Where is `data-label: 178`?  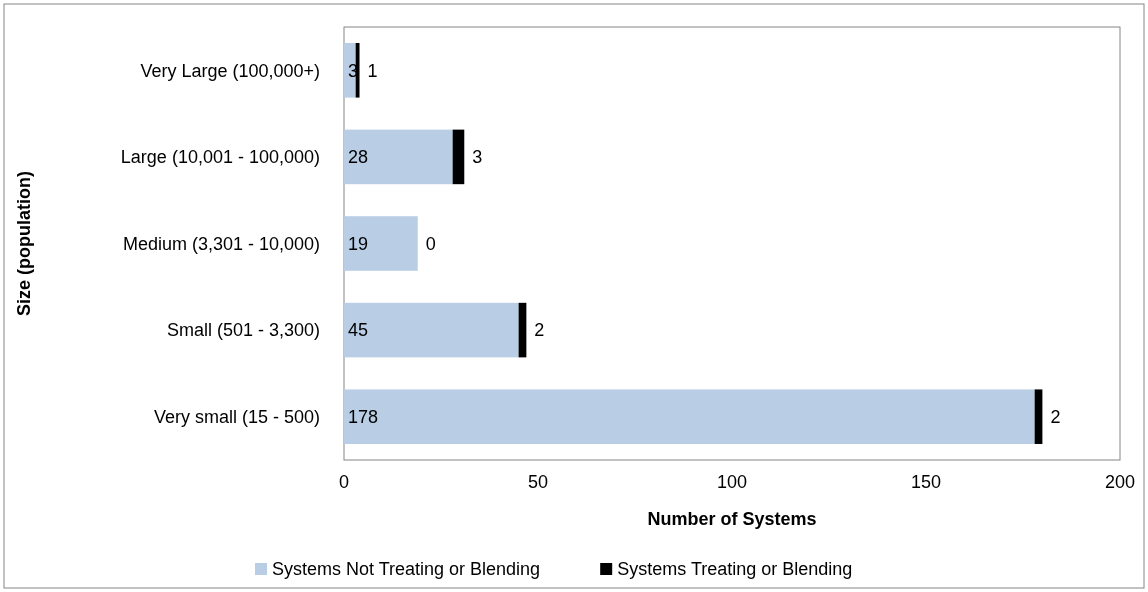
data-label: 178 is located at coordinates (363, 417).